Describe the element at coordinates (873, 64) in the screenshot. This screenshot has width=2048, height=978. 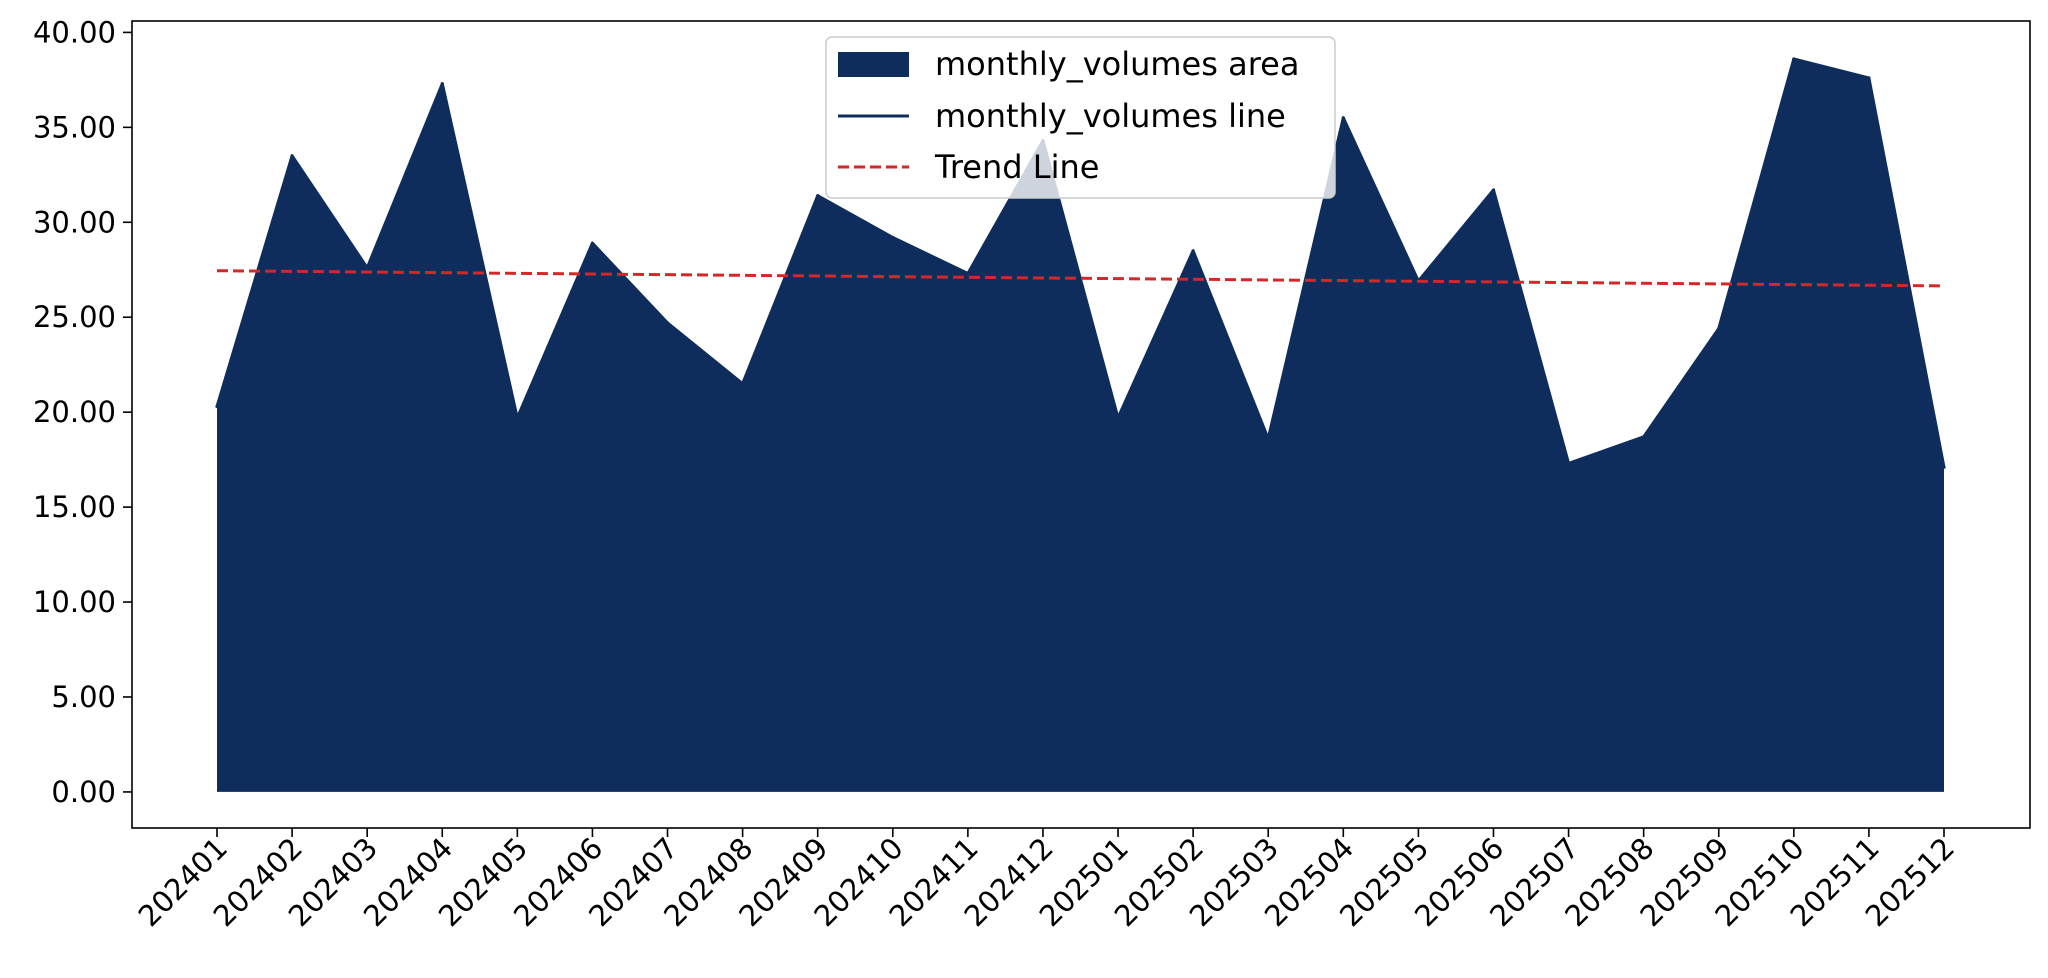
I see `legend-swatch-area` at that location.